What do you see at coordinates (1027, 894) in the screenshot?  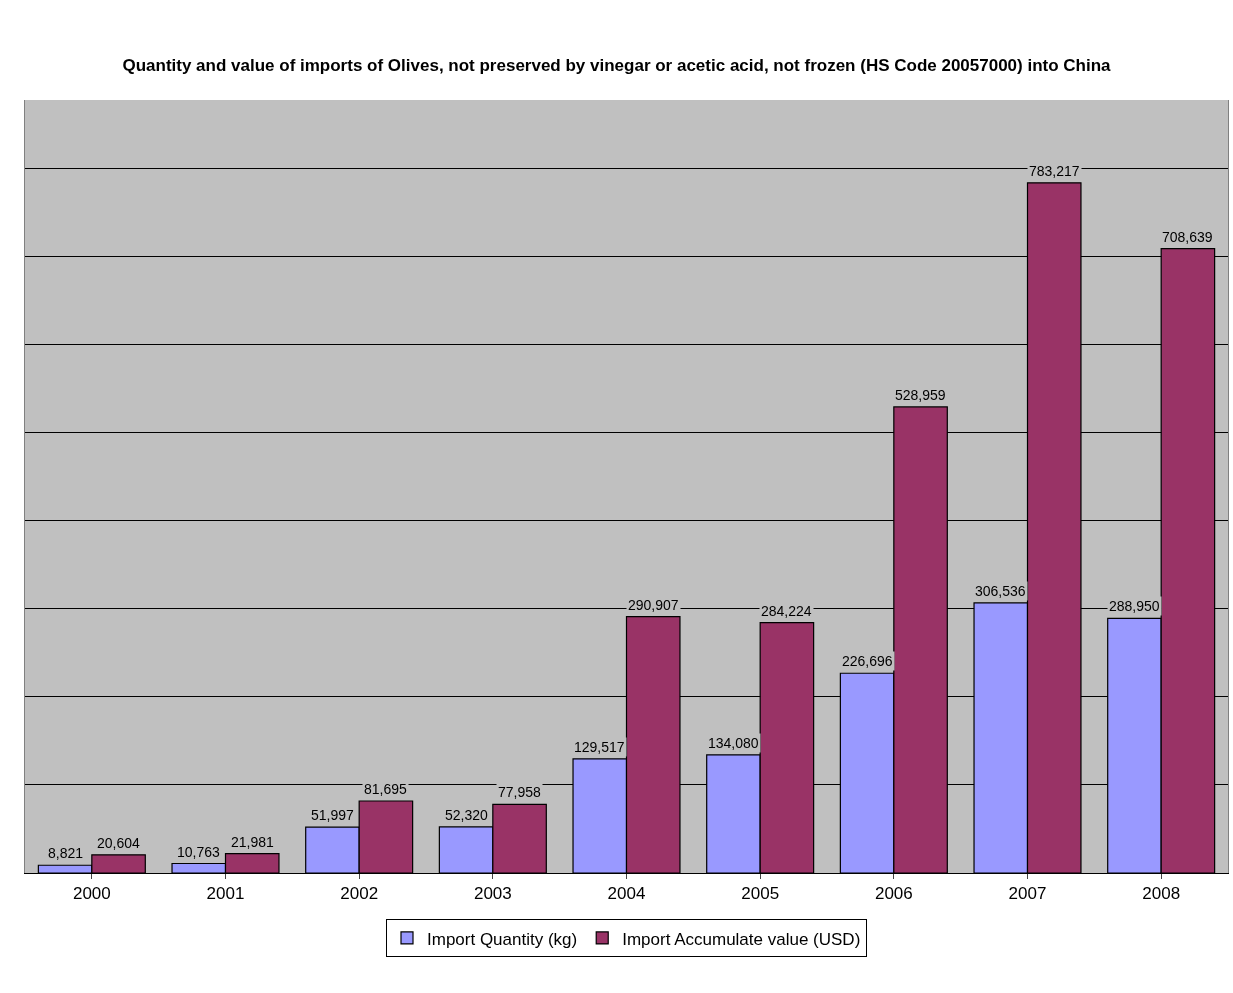 I see `x-tick-label: 2007` at bounding box center [1027, 894].